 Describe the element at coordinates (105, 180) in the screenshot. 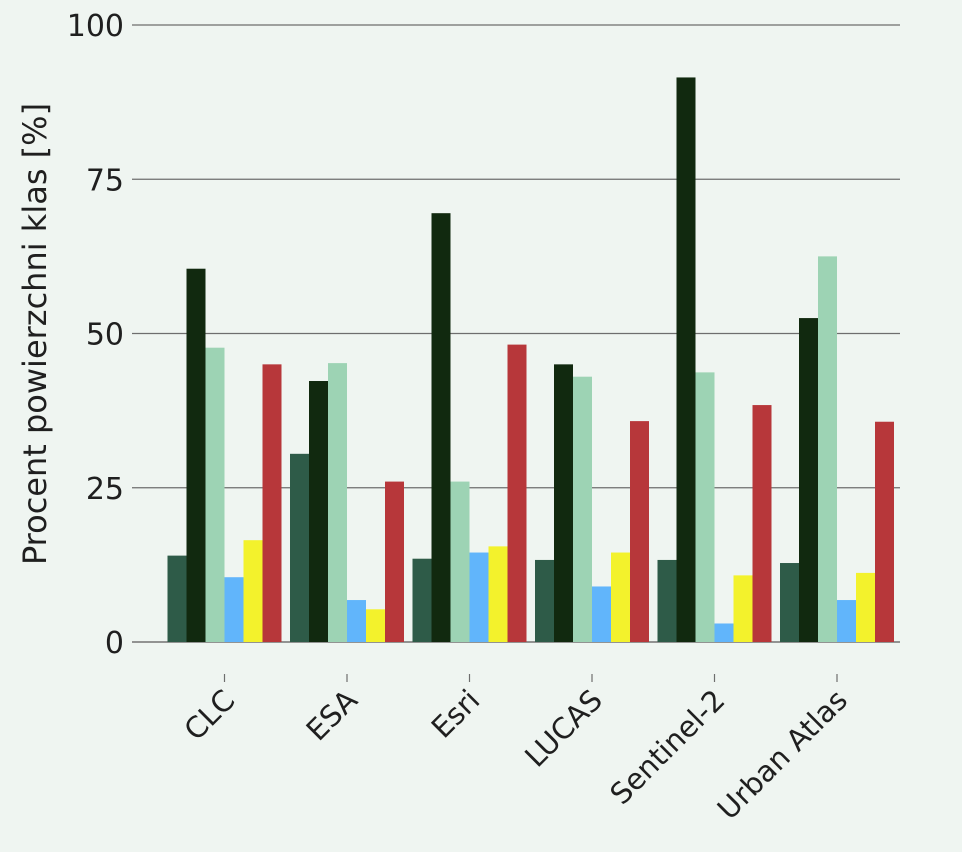

I see `y-tick-label-75: 75` at that location.